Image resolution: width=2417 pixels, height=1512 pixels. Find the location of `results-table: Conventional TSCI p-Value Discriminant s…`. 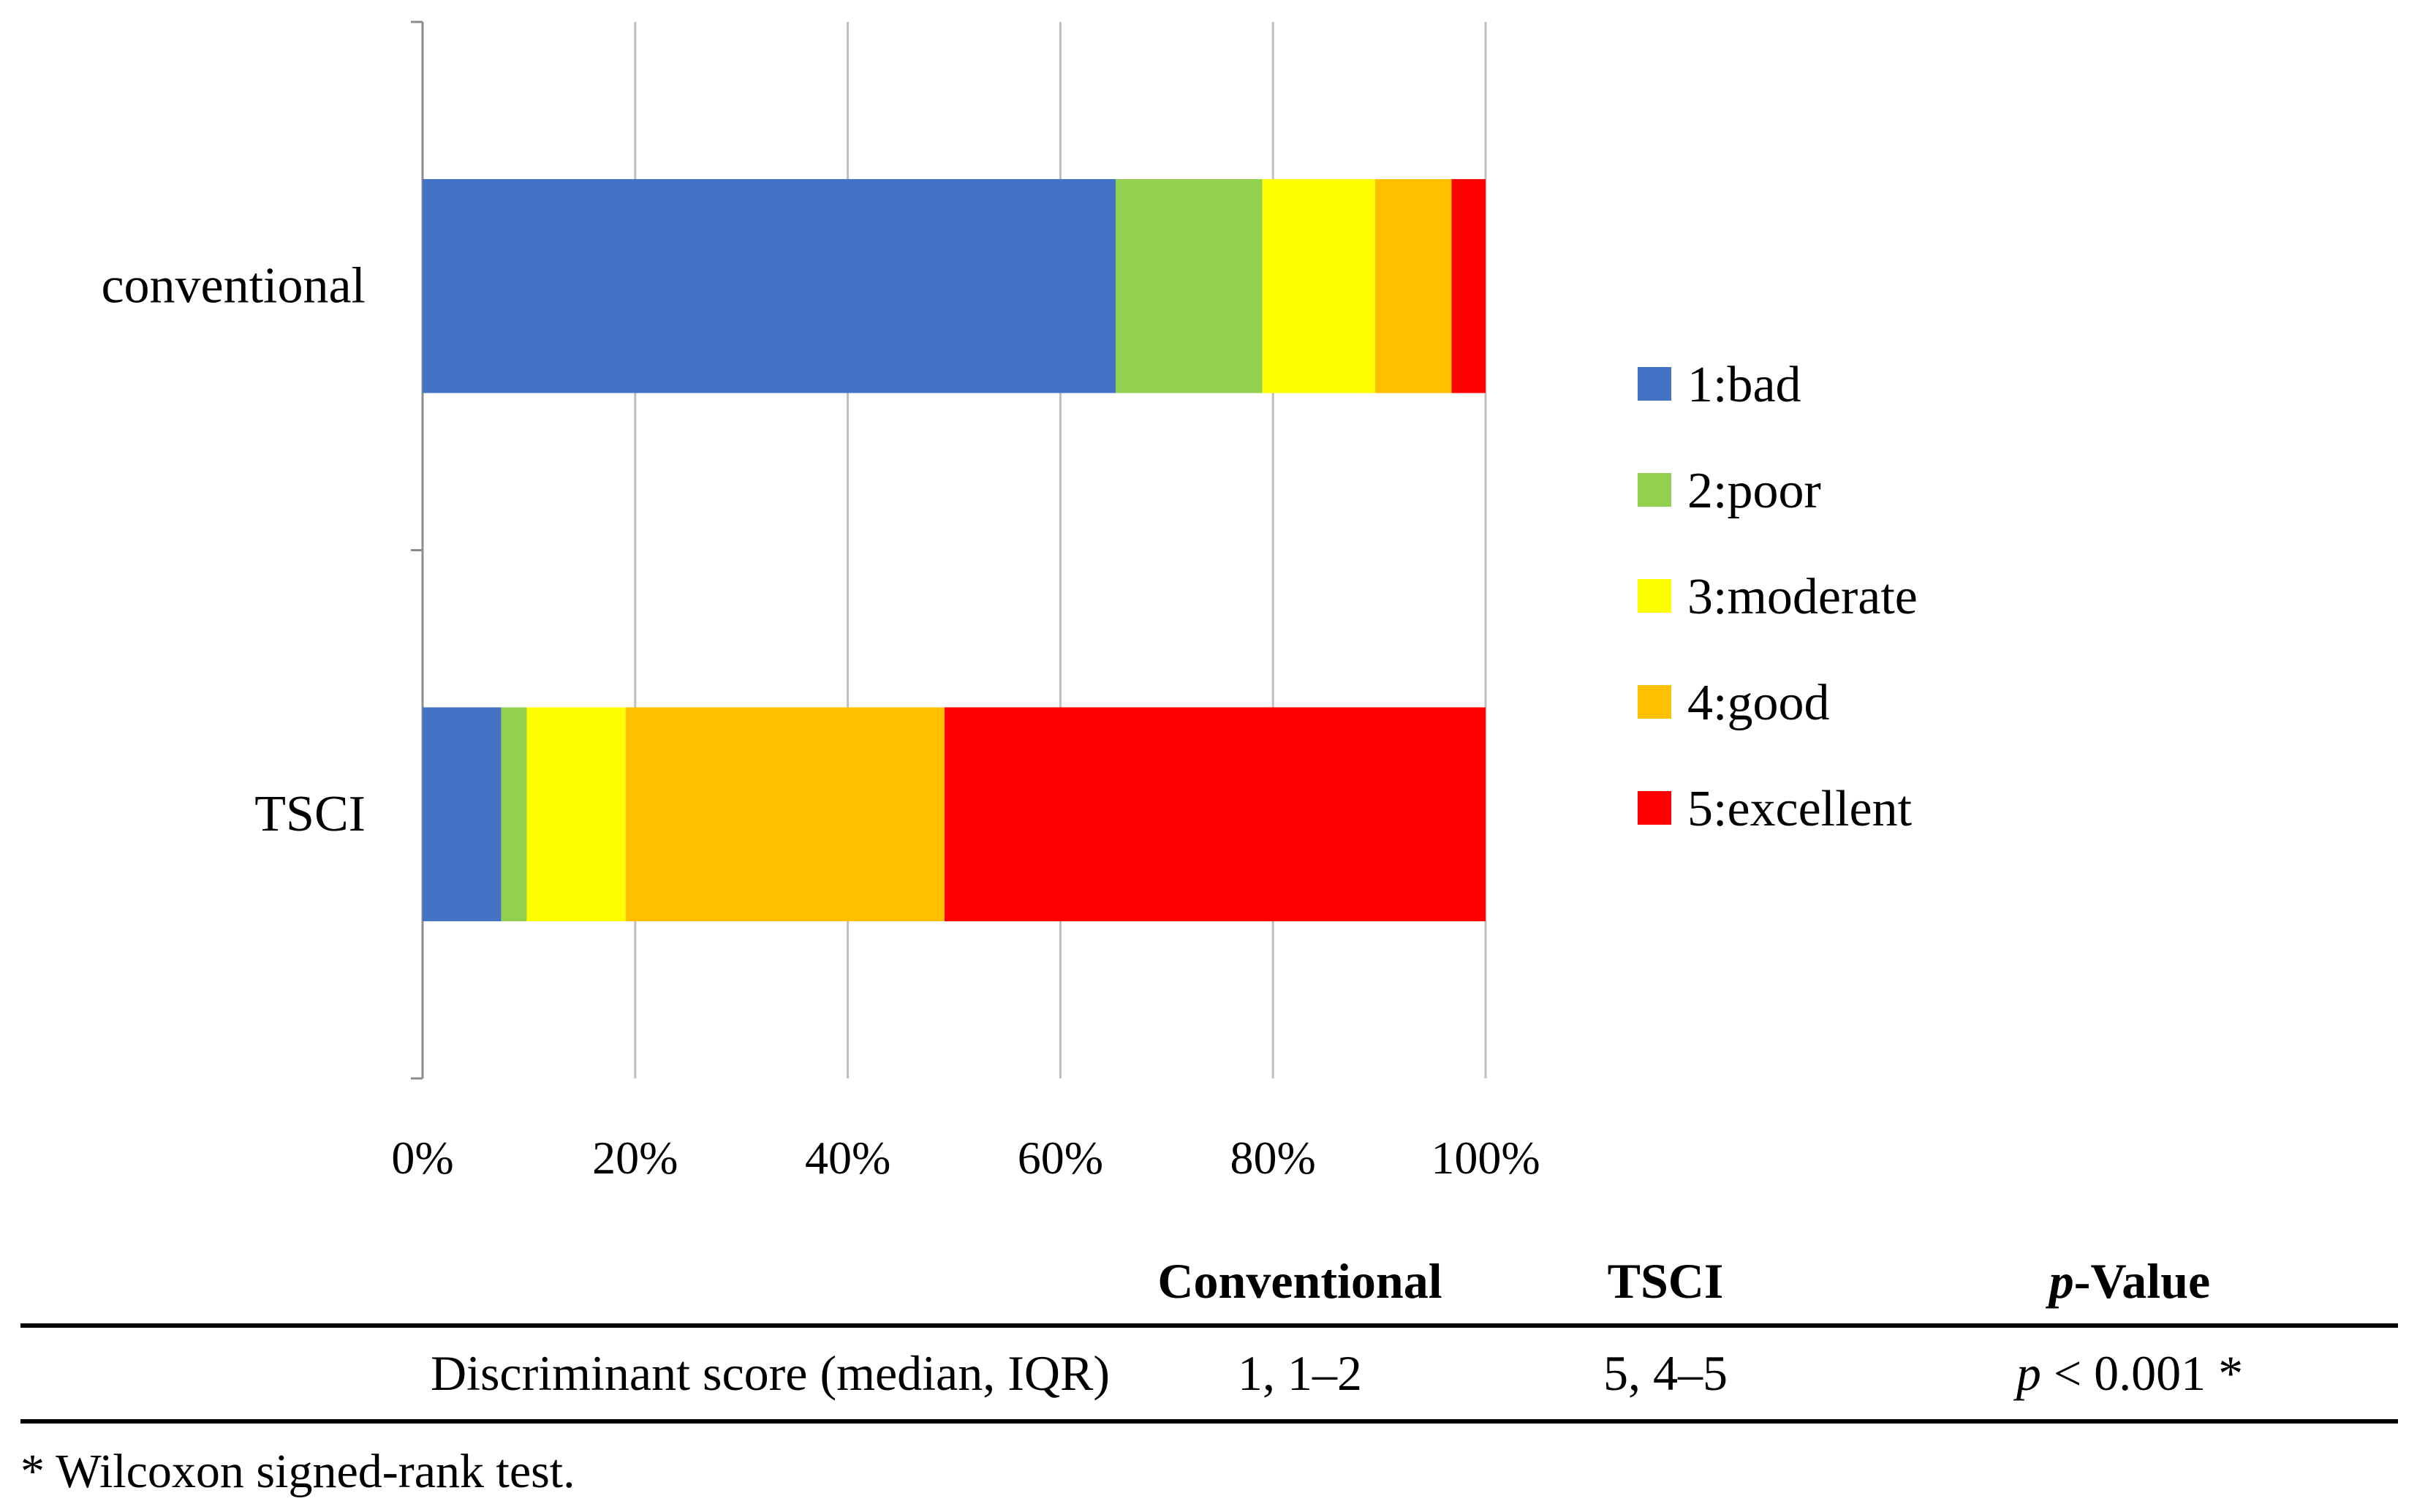

results-table: Conventional TSCI p-Value Discriminant s… is located at coordinates (1209, 1331).